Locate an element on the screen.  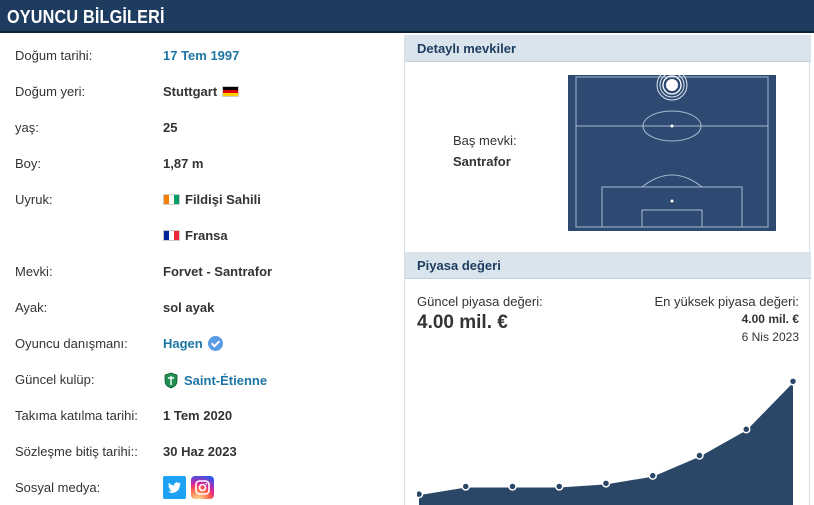
height-label: Boy: is located at coordinates (28, 163).